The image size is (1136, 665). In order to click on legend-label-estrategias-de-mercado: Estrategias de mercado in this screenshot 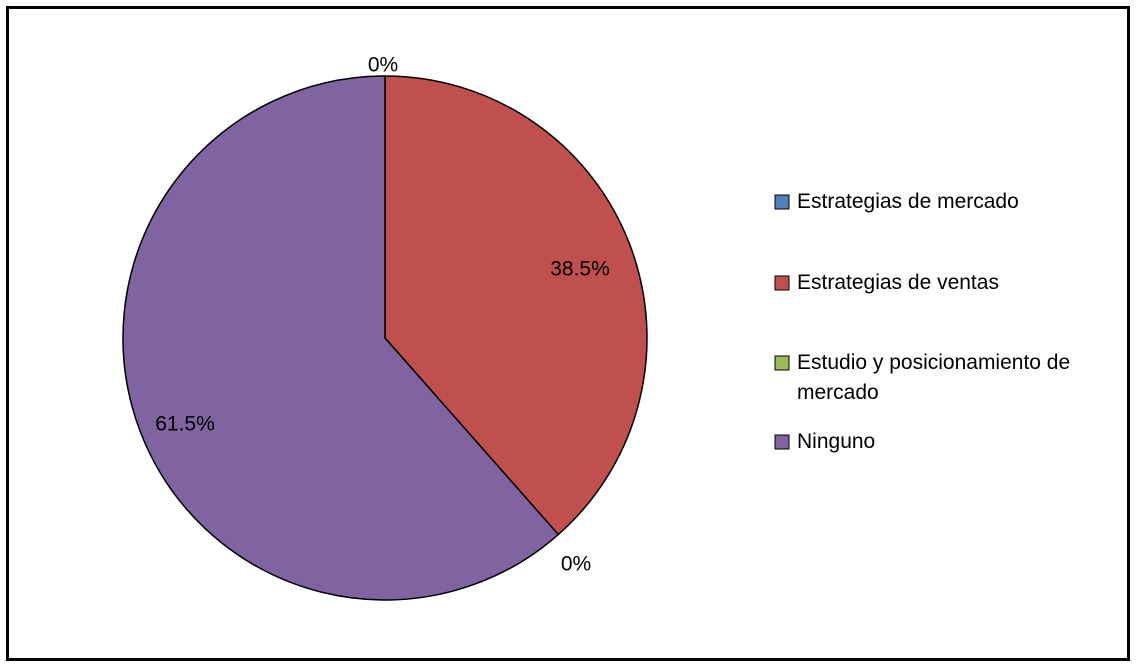, I will do `click(908, 201)`.